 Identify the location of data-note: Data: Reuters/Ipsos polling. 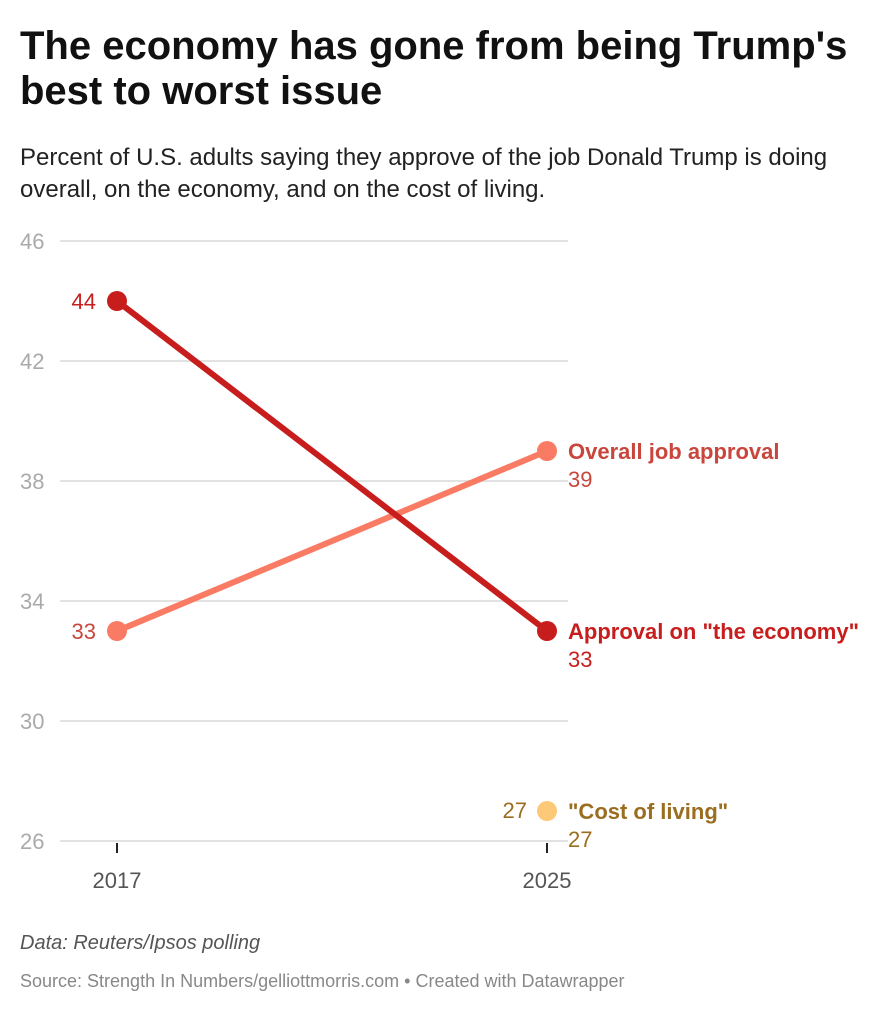
(140, 943).